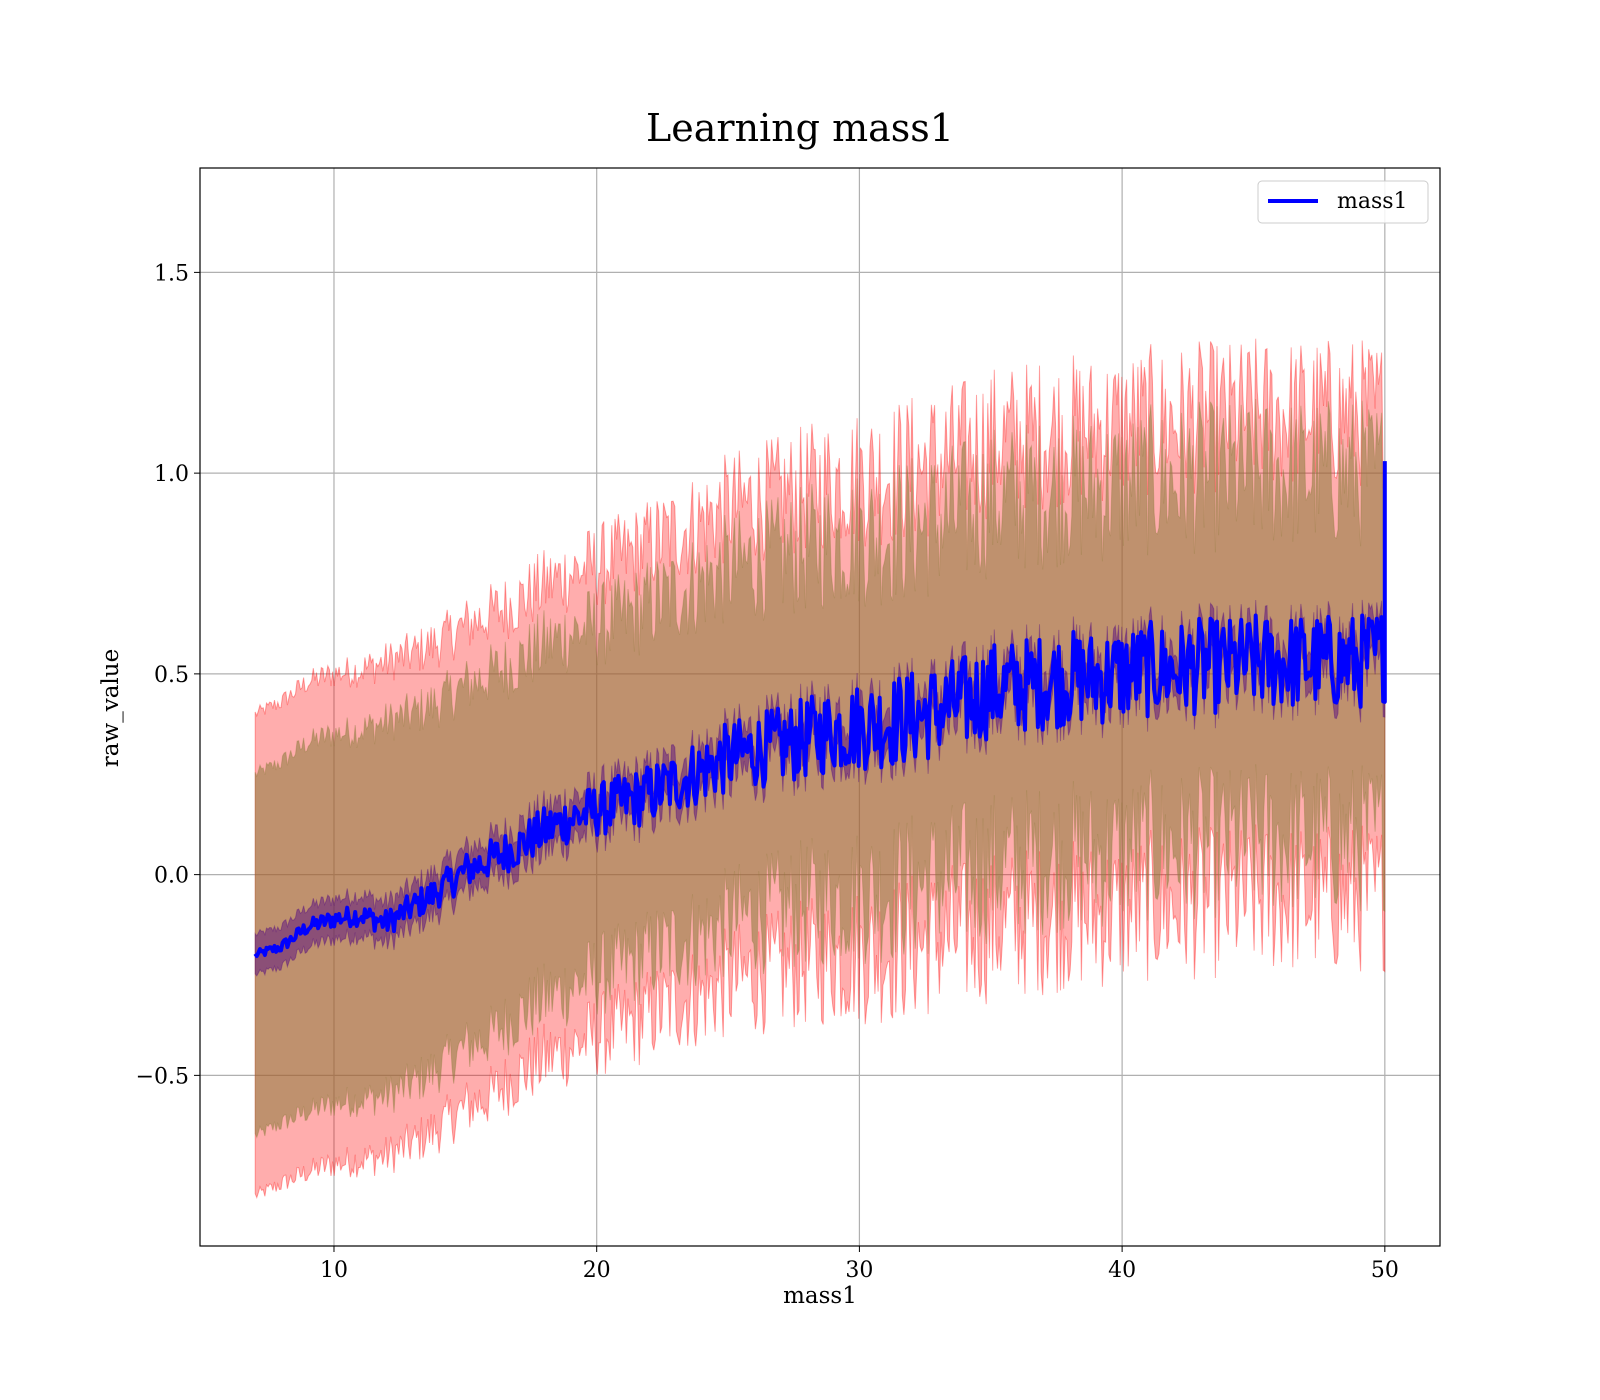 The height and width of the screenshot is (1400, 1600). I want to click on legend: mass1, so click(1343, 202).